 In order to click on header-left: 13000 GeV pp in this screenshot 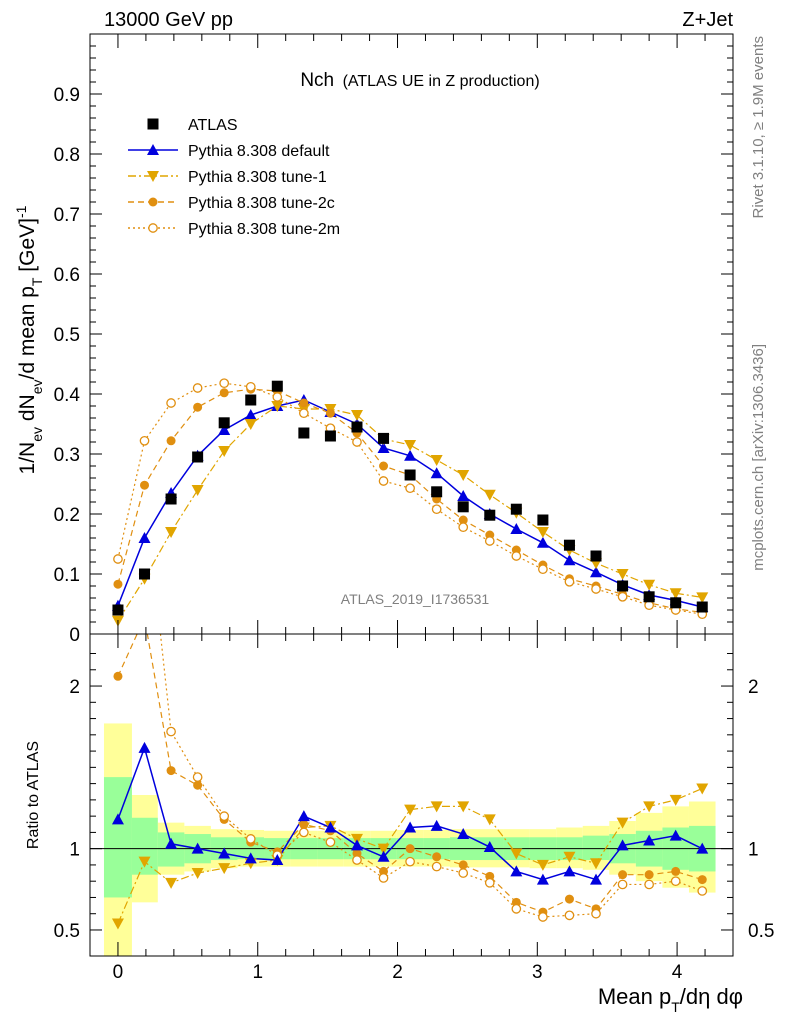, I will do `click(168, 20)`.